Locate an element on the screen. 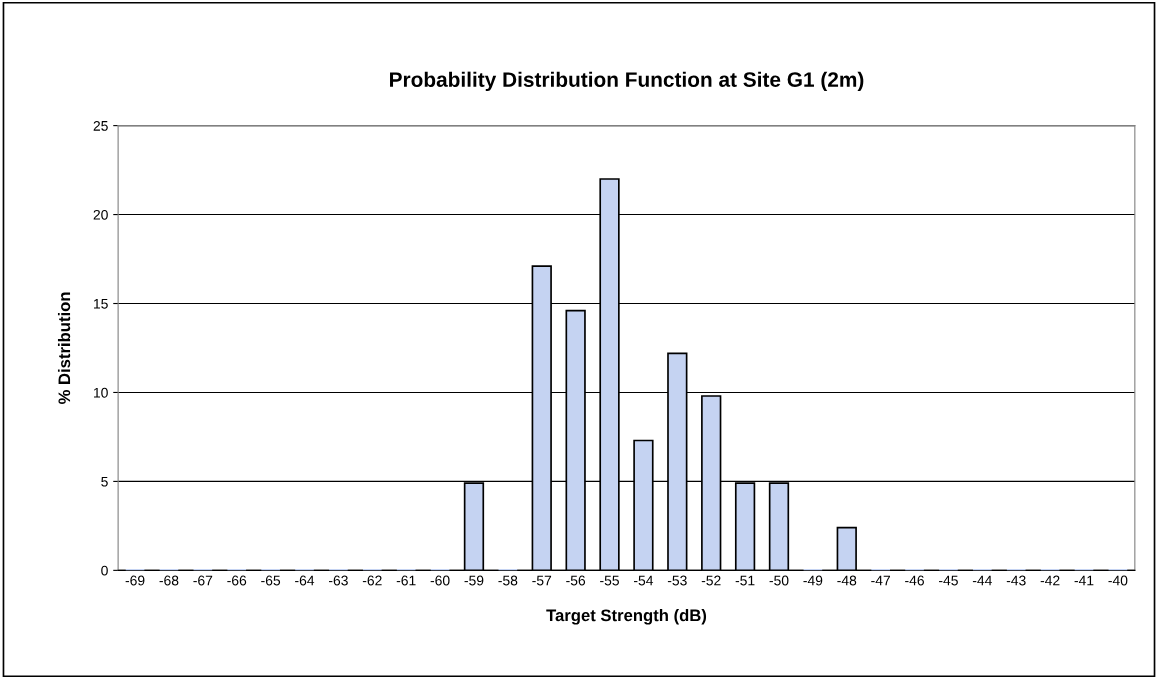 The width and height of the screenshot is (1158, 679). x-tick-label: -67 is located at coordinates (203, 580).